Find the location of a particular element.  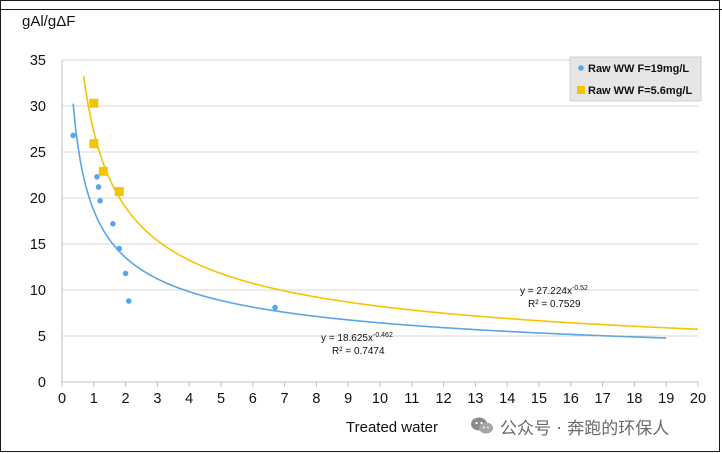

equation-label: y = 27.224x-0.52 is located at coordinates (554, 291).